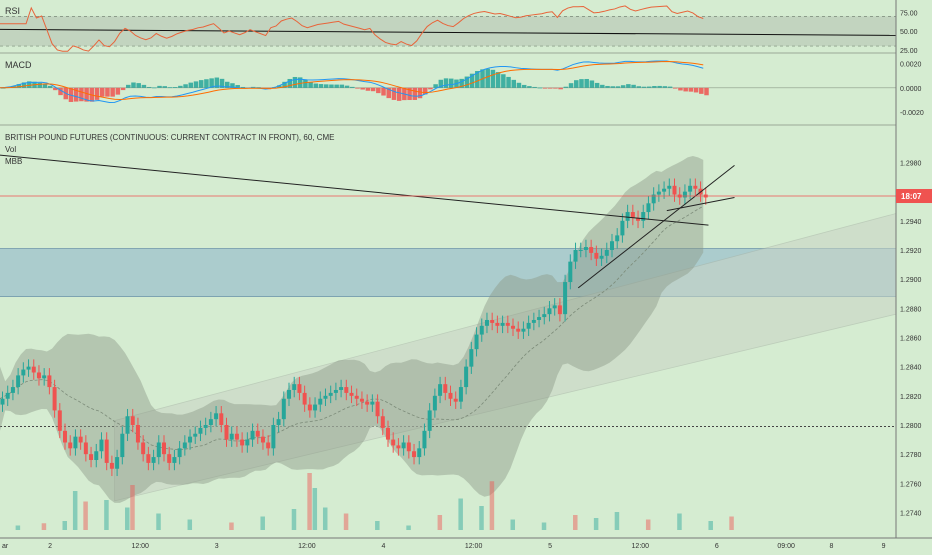 The image size is (932, 555). What do you see at coordinates (466, 93) in the screenshot?
I see `macd-pane` at bounding box center [466, 93].